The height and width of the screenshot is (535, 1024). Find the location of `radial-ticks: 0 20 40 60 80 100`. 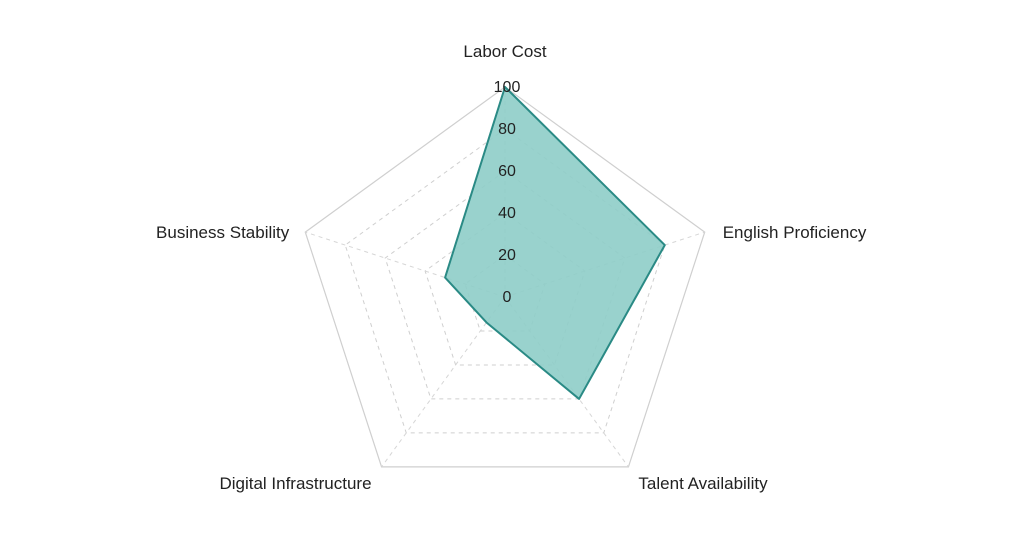

radial-ticks: 0 20 40 60 80 100 is located at coordinates (507, 192).